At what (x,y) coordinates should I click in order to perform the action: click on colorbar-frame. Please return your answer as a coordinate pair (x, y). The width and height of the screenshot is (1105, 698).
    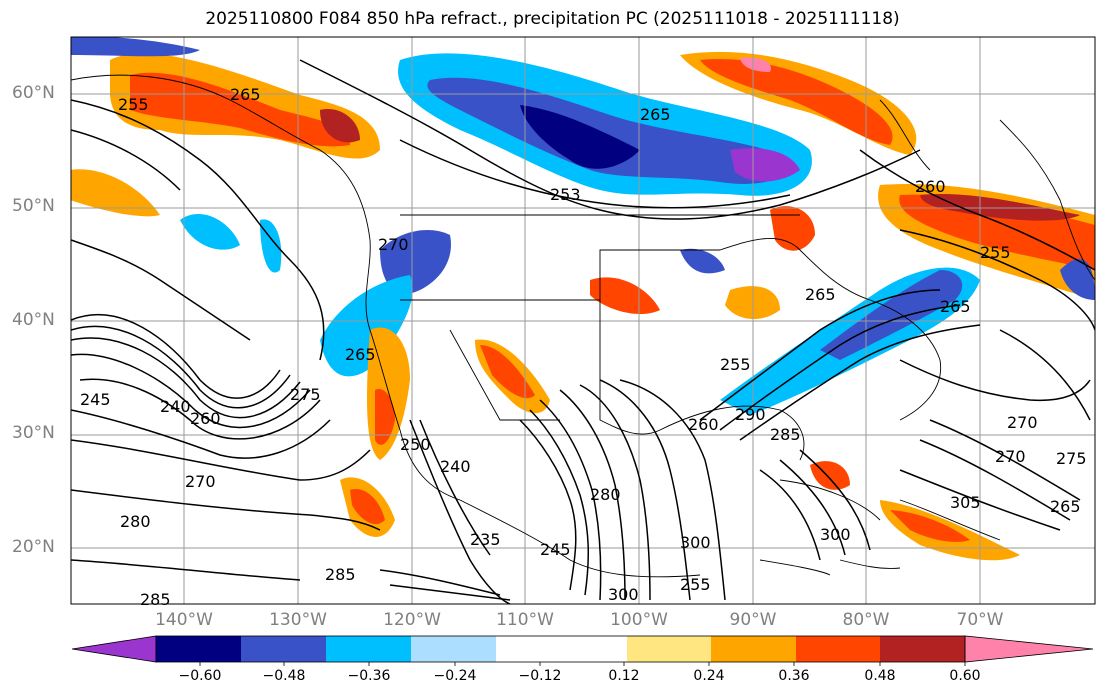
    Looking at the image, I should click on (560, 649).